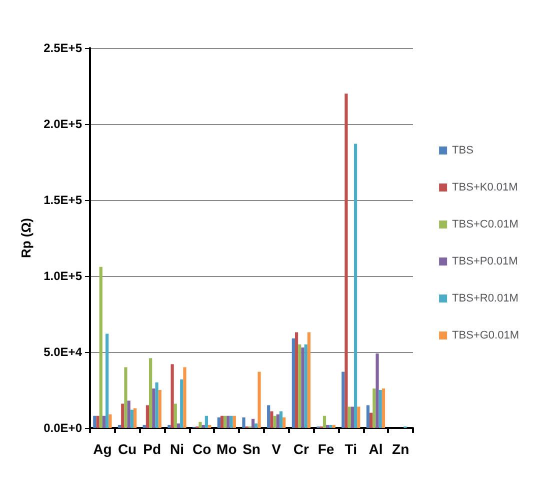  What do you see at coordinates (63, 48) in the screenshot?
I see `y-tick-label: 2.5E+5` at bounding box center [63, 48].